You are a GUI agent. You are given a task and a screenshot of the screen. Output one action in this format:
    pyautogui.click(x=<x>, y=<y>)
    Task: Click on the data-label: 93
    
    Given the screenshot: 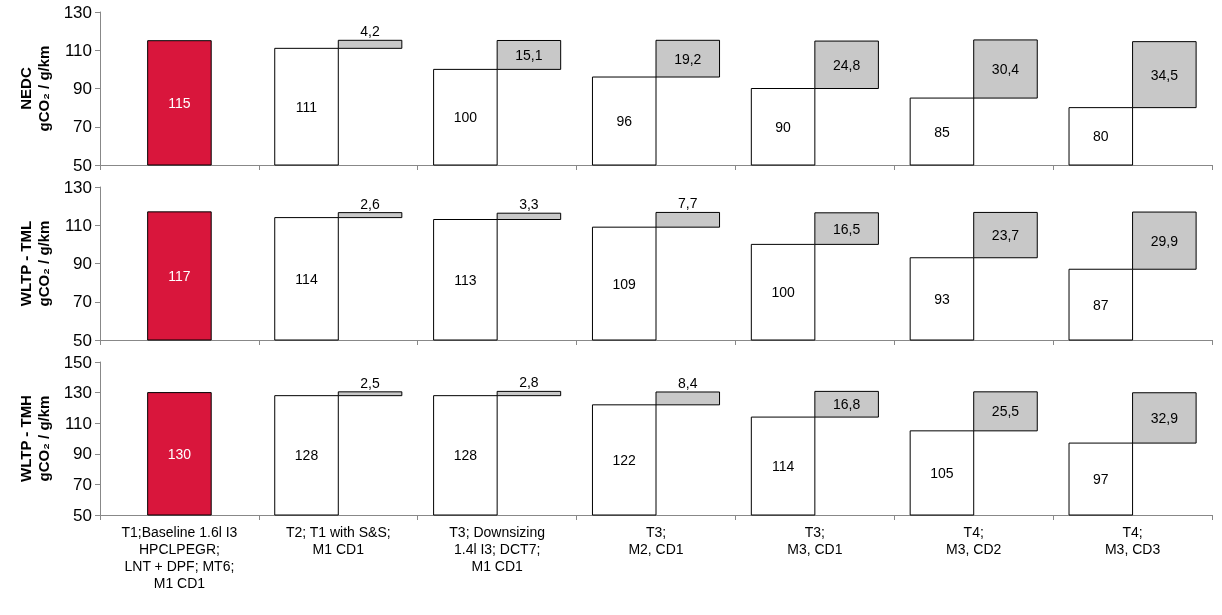 What is the action you would take?
    pyautogui.click(x=942, y=298)
    